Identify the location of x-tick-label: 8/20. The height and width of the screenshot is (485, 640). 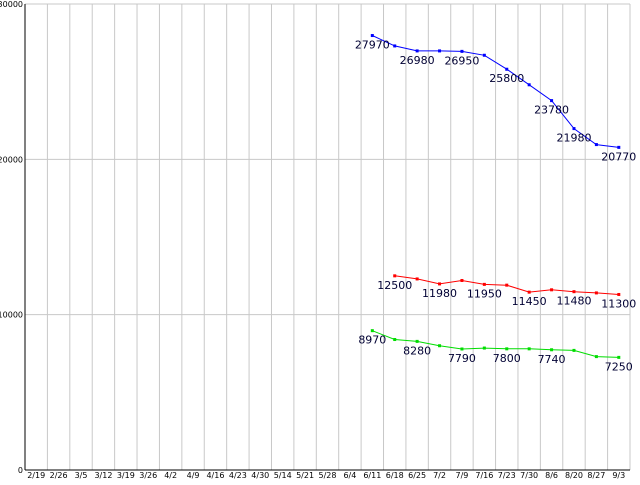
(574, 475).